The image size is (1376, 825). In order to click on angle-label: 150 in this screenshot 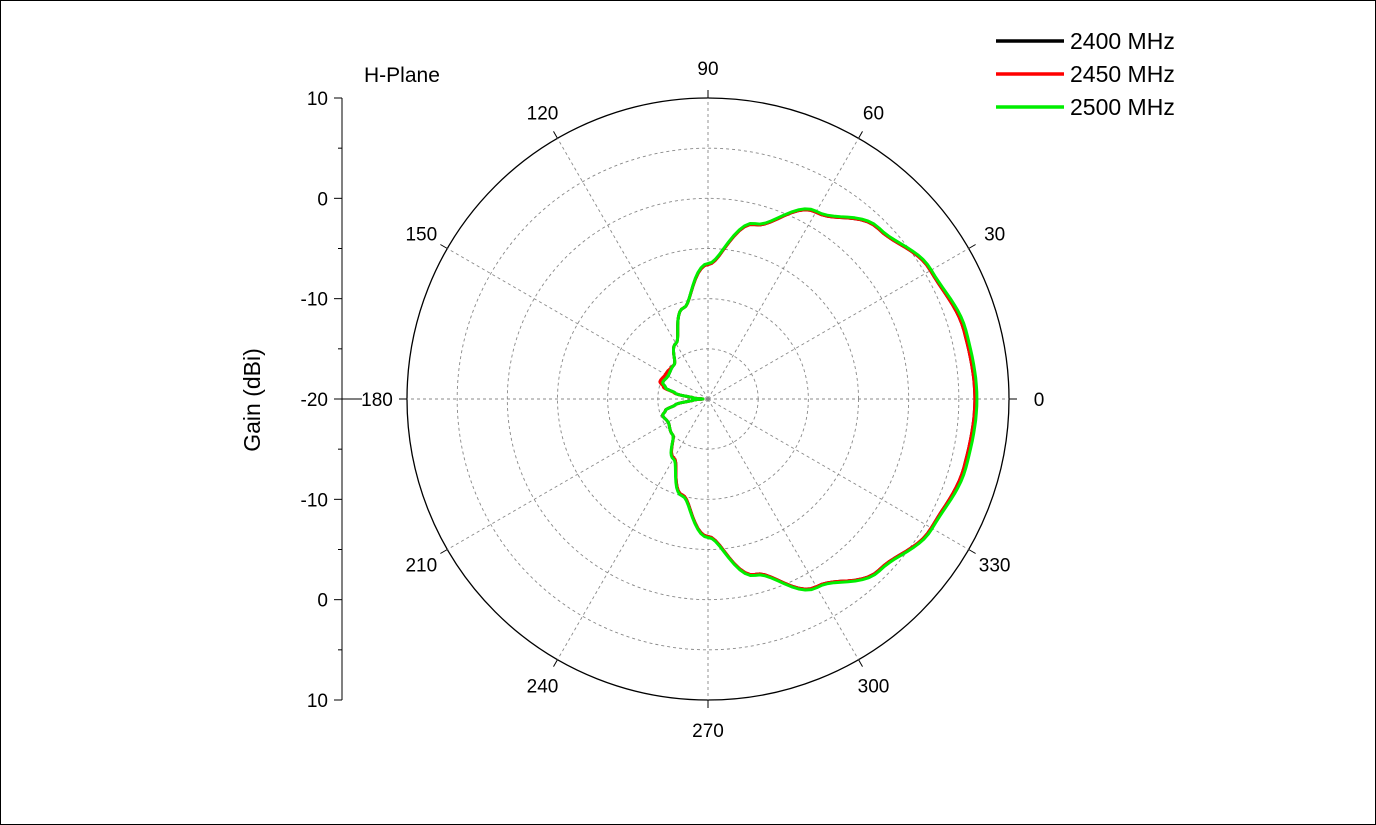, I will do `click(421, 235)`.